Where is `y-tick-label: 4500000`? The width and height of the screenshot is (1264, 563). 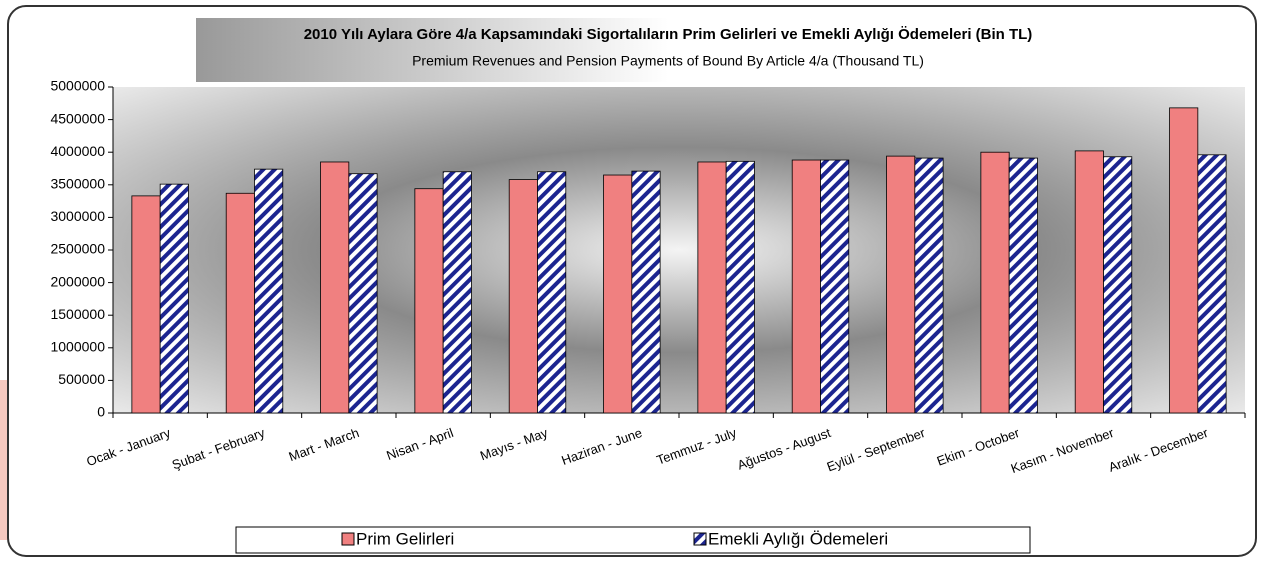 y-tick-label: 4500000 is located at coordinates (77, 118).